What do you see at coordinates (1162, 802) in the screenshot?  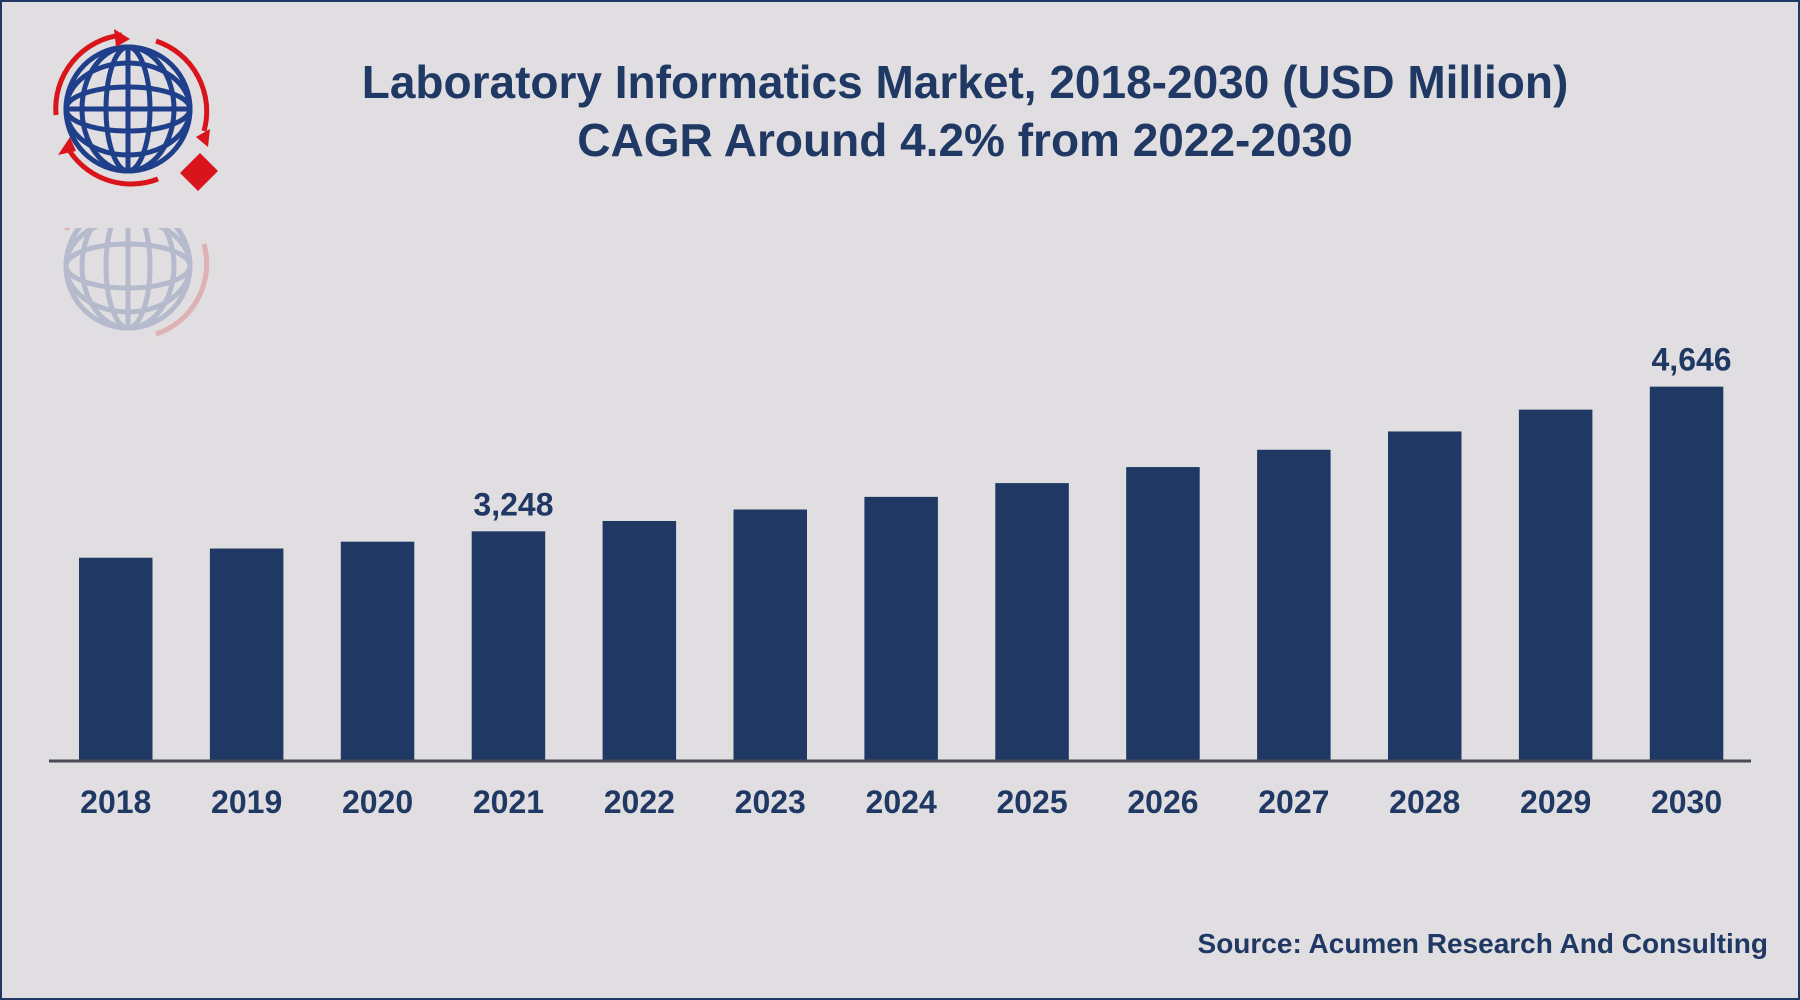 I see `x-tick-label: 2026` at bounding box center [1162, 802].